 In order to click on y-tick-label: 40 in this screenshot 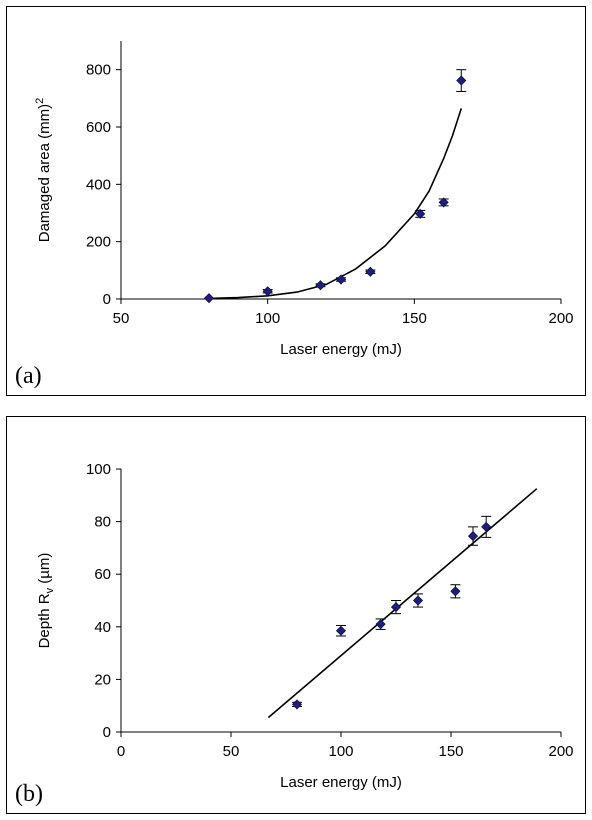, I will do `click(102, 627)`.